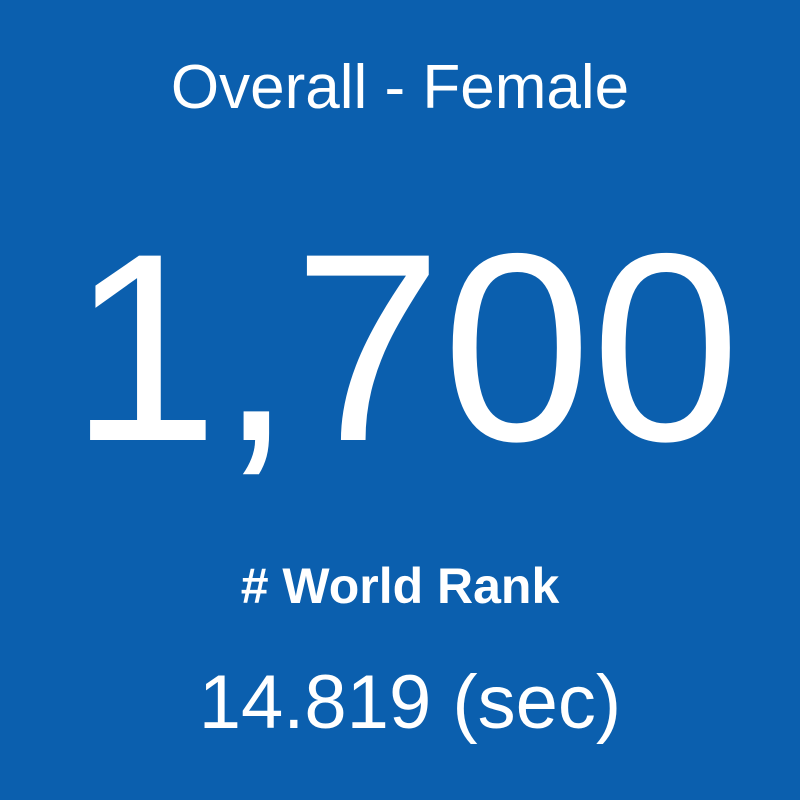 Image resolution: width=800 pixels, height=800 pixels. What do you see at coordinates (400, 87) in the screenshot?
I see `tile-title: Overall - Female` at bounding box center [400, 87].